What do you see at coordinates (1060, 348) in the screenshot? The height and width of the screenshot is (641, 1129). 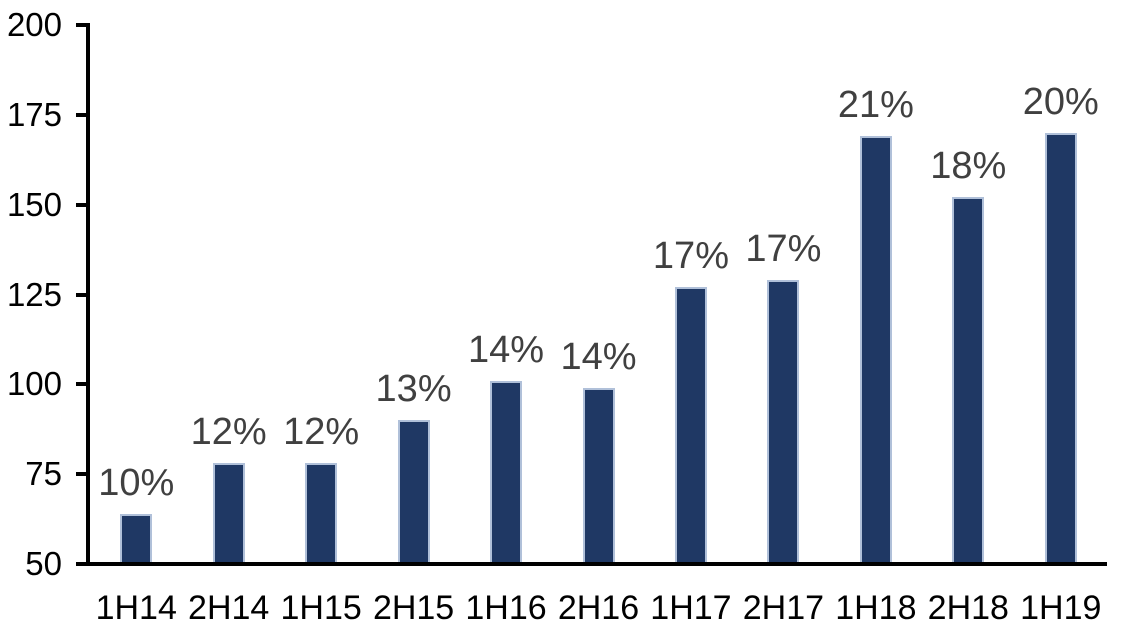 I see `bar-1h19` at bounding box center [1060, 348].